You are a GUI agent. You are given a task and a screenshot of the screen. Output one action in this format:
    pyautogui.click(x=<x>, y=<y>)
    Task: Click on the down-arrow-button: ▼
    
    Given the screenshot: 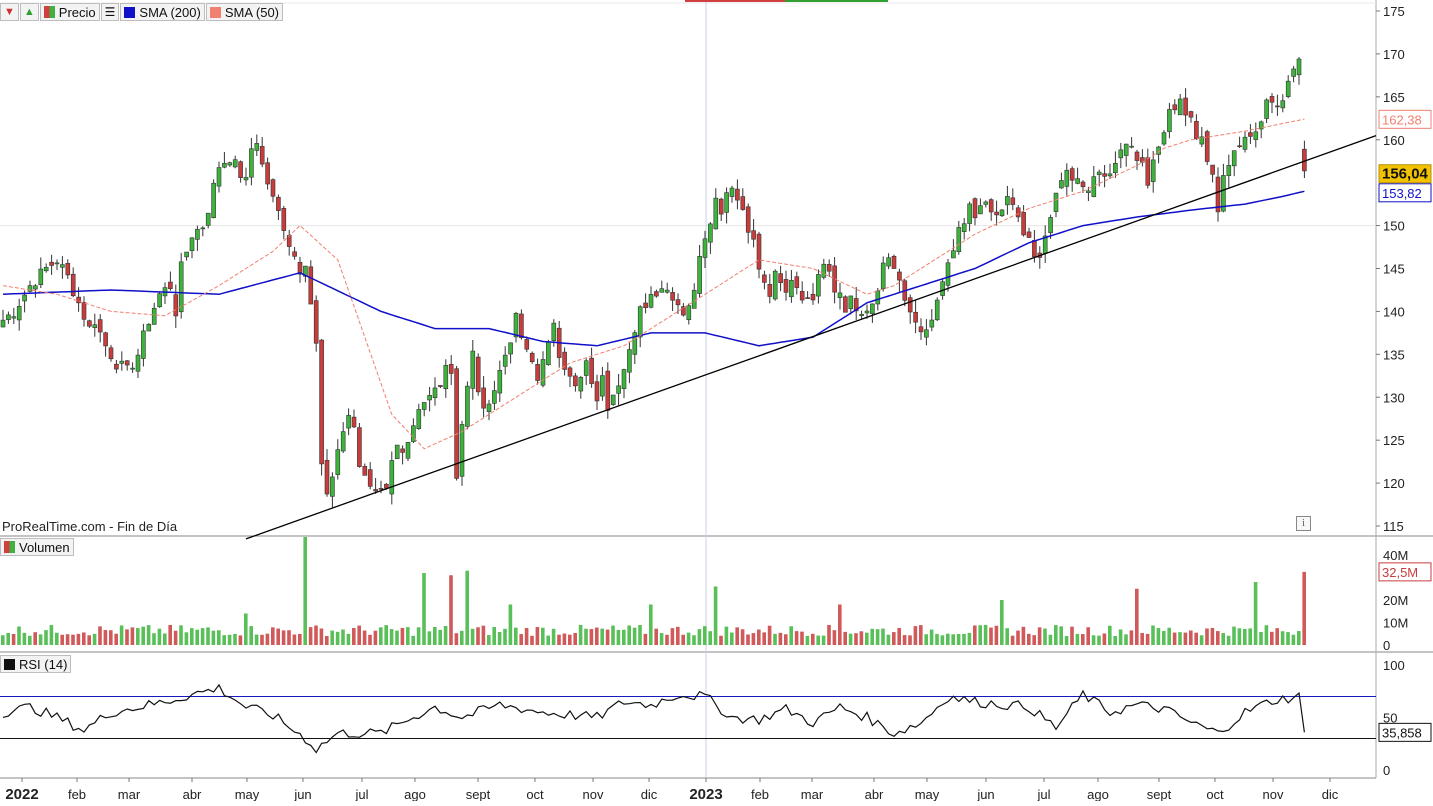 What is the action you would take?
    pyautogui.click(x=9, y=12)
    